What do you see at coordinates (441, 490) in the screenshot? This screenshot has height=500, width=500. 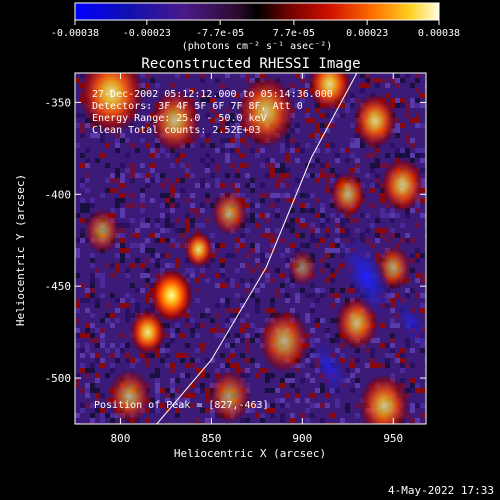 I see `footer-date: 4-May-2022 17:33` at bounding box center [441, 490].